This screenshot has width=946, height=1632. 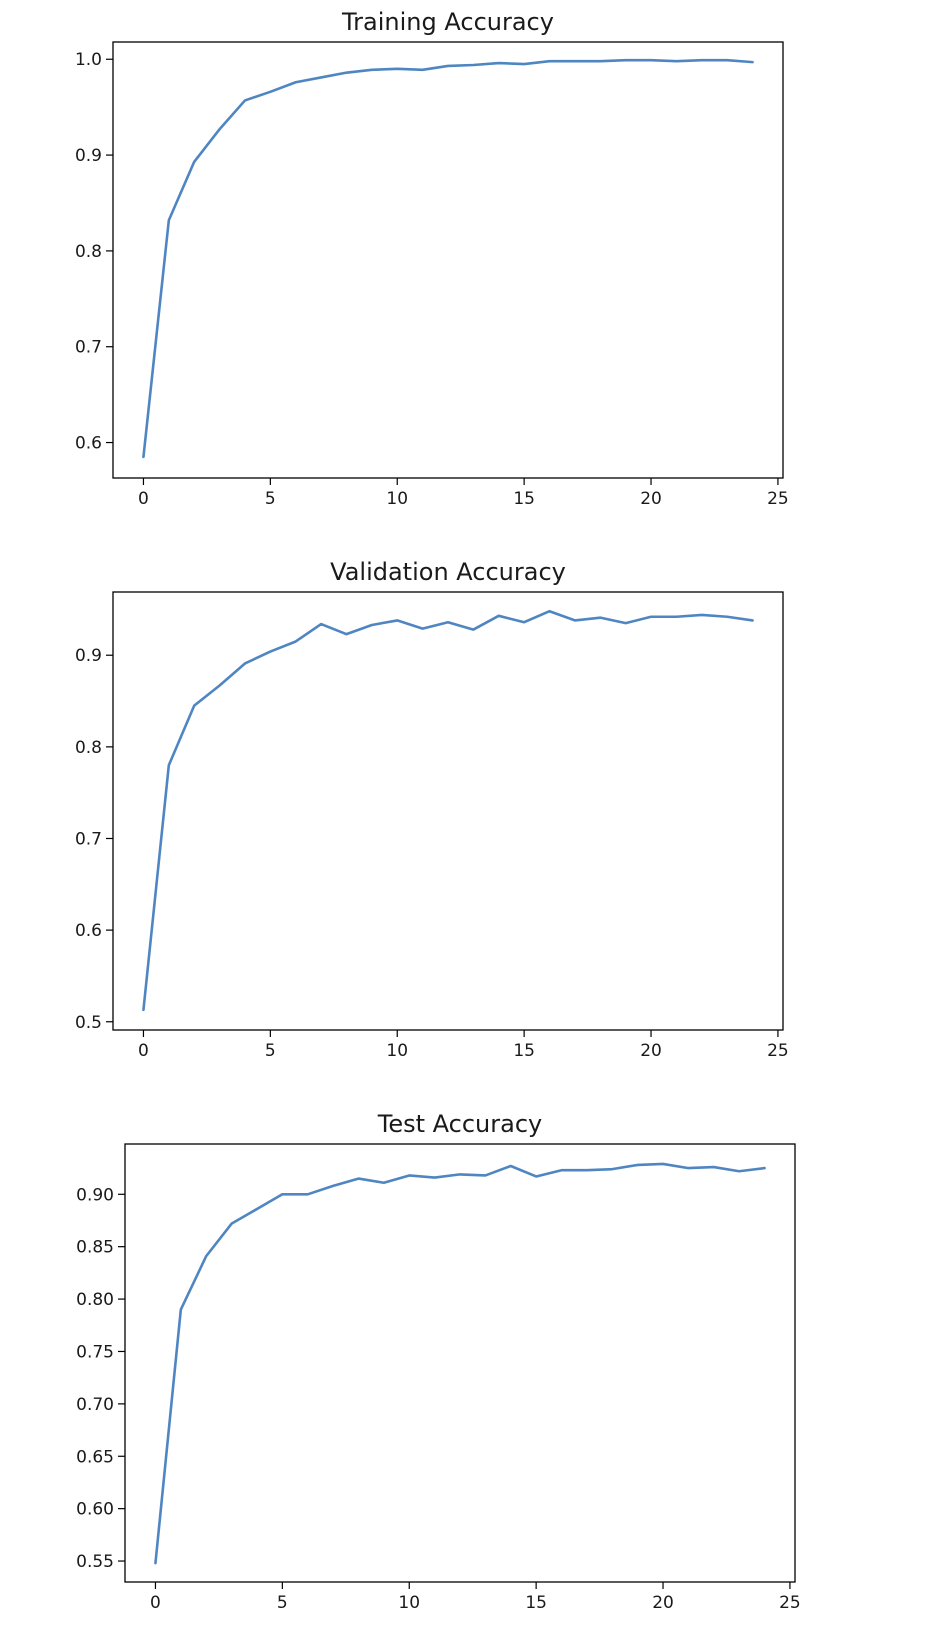 What do you see at coordinates (95, 1457) in the screenshot?
I see `y-tick-label: 0.65` at bounding box center [95, 1457].